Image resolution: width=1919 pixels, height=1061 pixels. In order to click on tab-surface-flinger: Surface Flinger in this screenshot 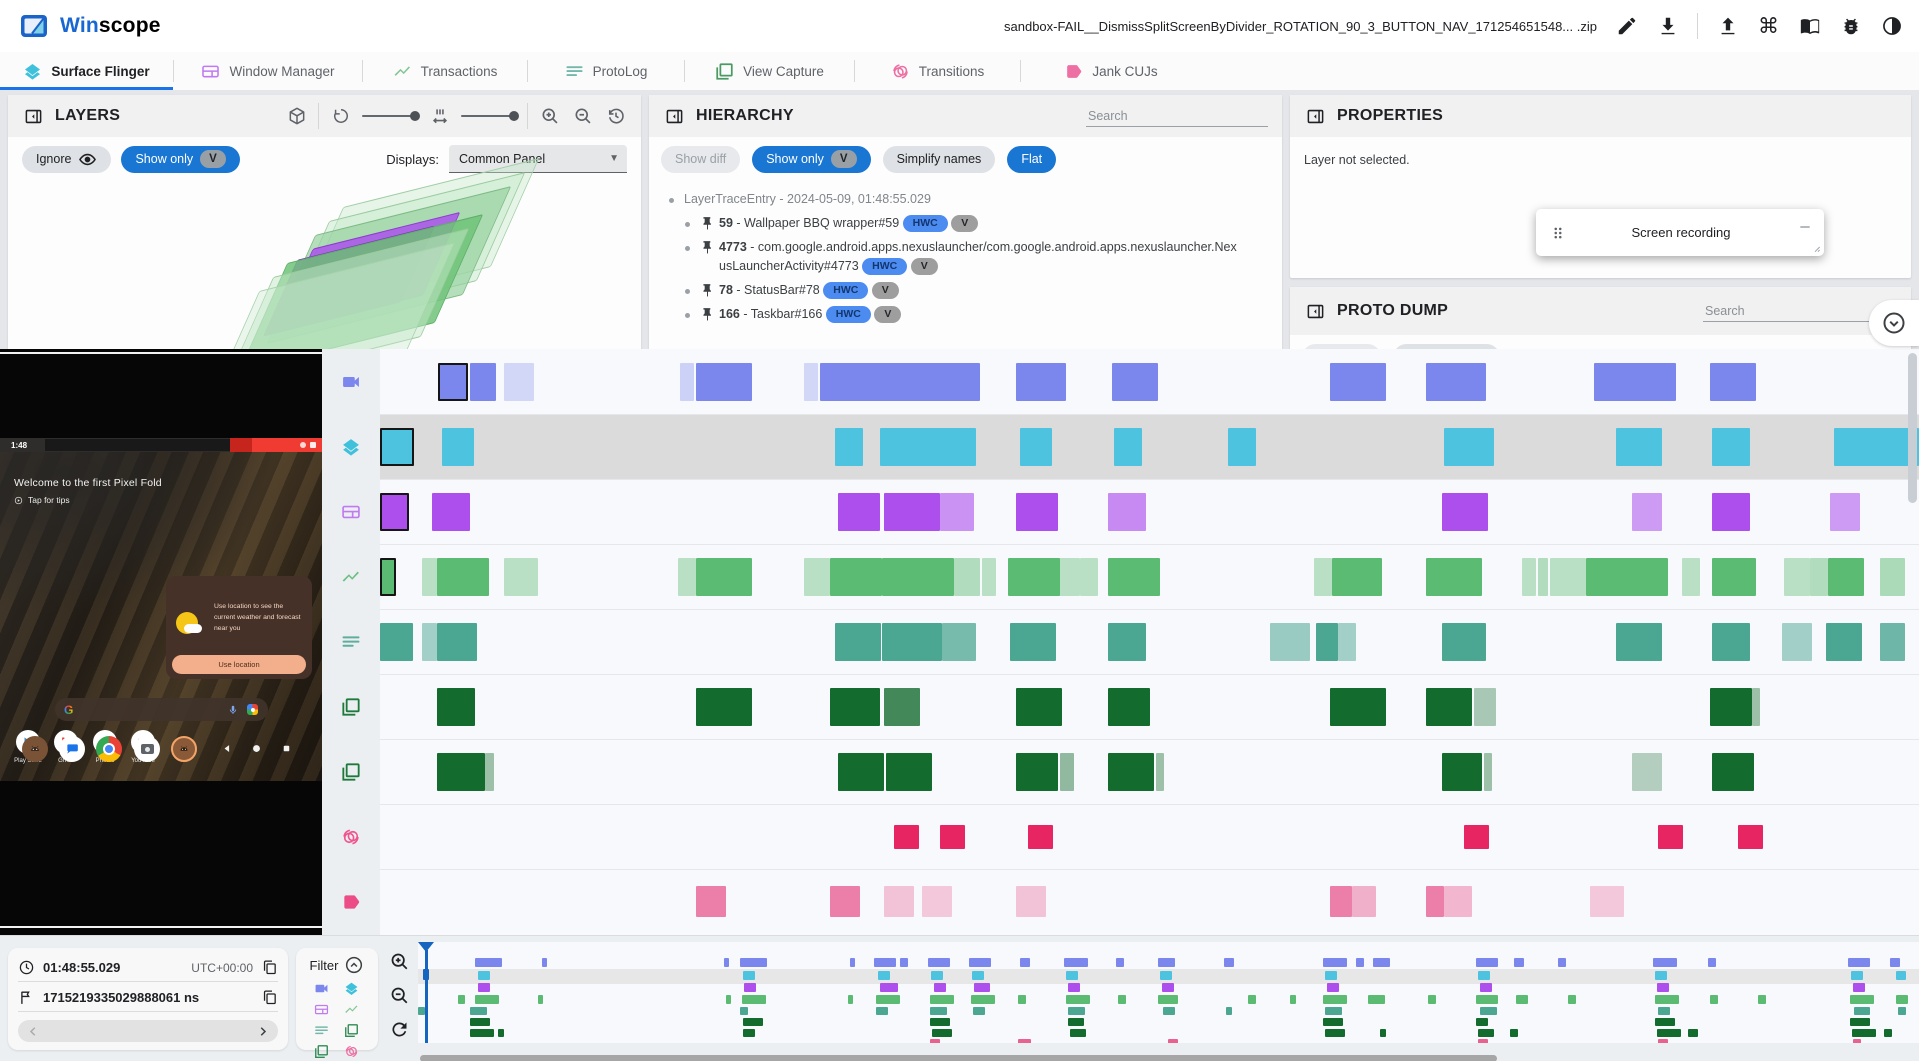, I will do `click(86, 71)`.